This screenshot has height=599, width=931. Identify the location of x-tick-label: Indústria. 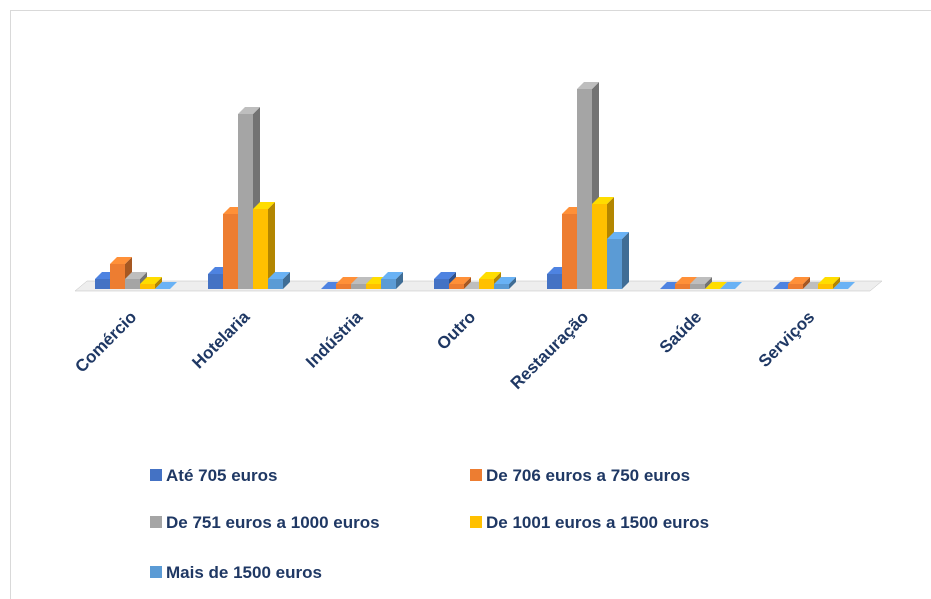
(334, 339).